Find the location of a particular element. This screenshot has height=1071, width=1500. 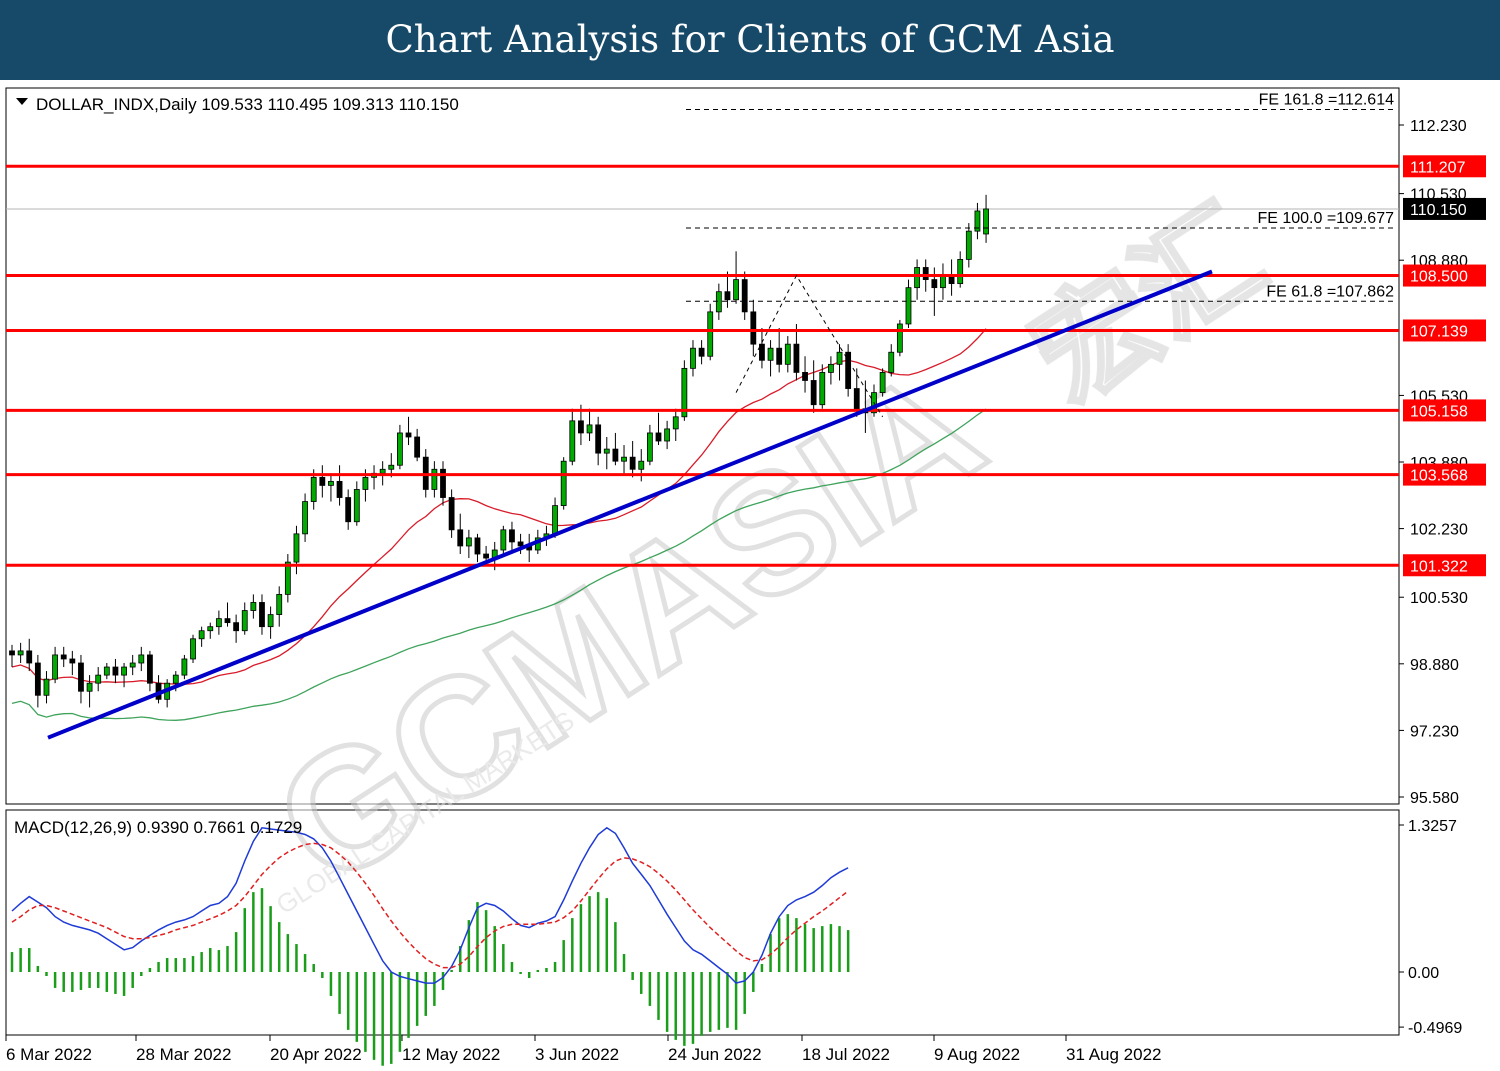

title-banner is located at coordinates (750, 40).